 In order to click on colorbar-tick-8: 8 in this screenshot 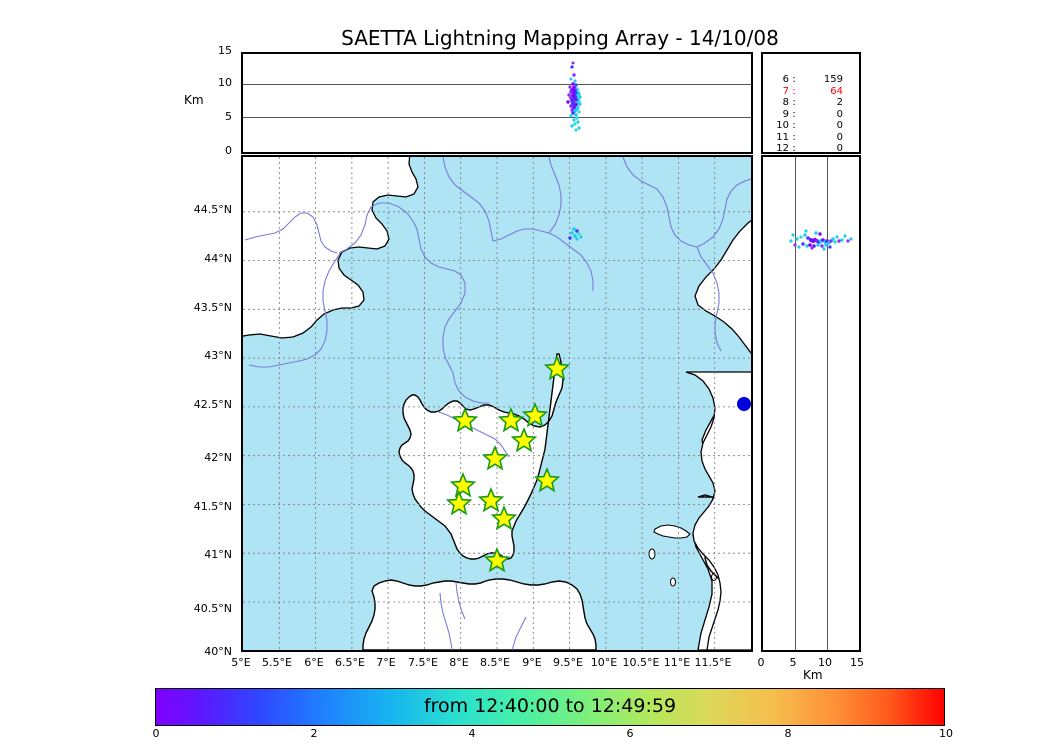, I will do `click(788, 733)`.